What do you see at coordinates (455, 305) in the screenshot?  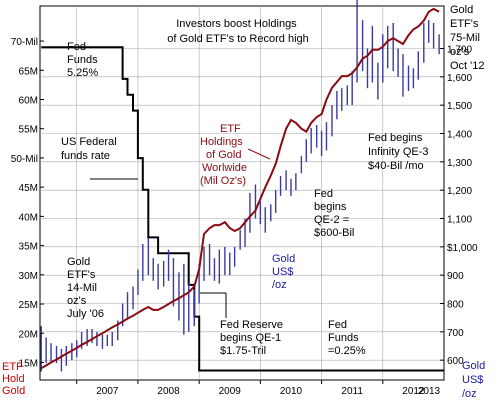 I see `right-tick-label: 800` at bounding box center [455, 305].